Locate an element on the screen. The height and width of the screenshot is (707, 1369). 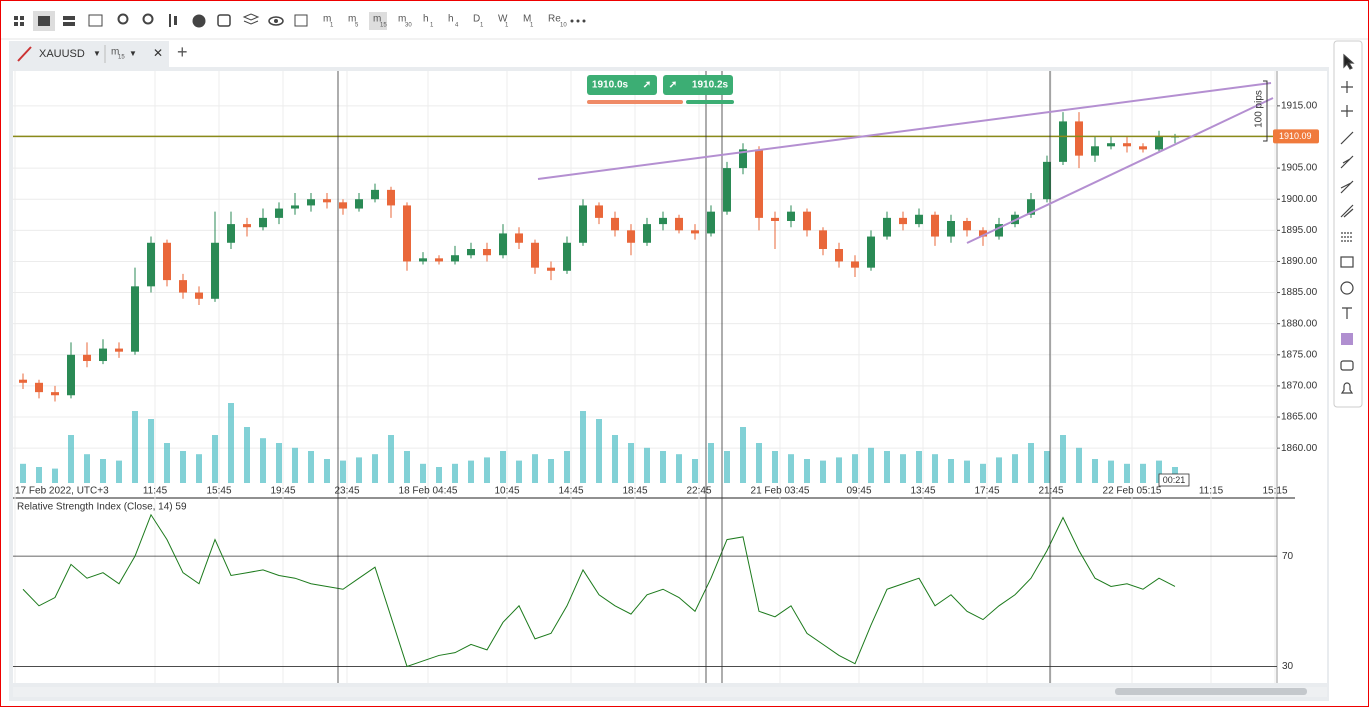
y-tick-label: 1890.00 is located at coordinates (1299, 261).